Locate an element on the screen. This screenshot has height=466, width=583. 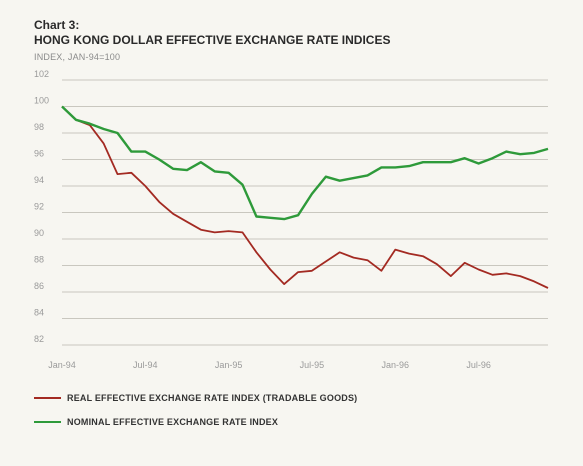
y-tick-label: 92 is located at coordinates (39, 207).